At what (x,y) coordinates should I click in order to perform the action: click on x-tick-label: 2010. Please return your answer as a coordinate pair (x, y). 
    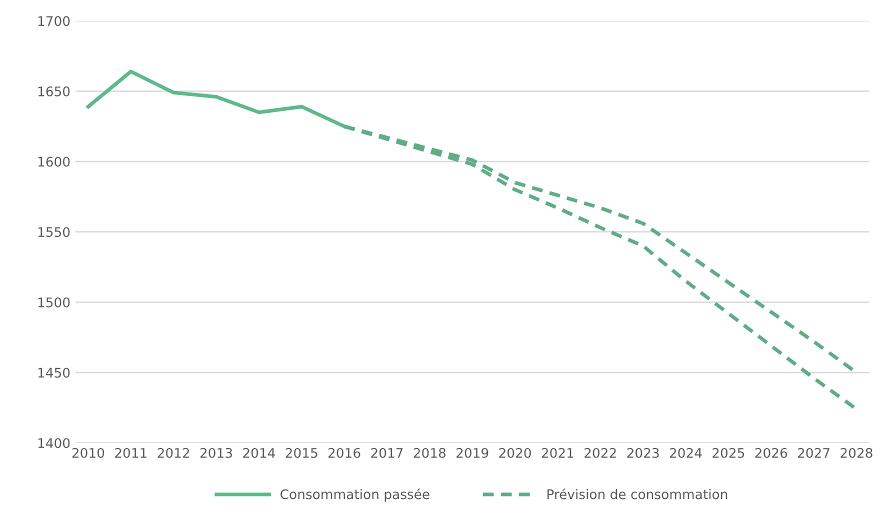
    Looking at the image, I should click on (88, 453).